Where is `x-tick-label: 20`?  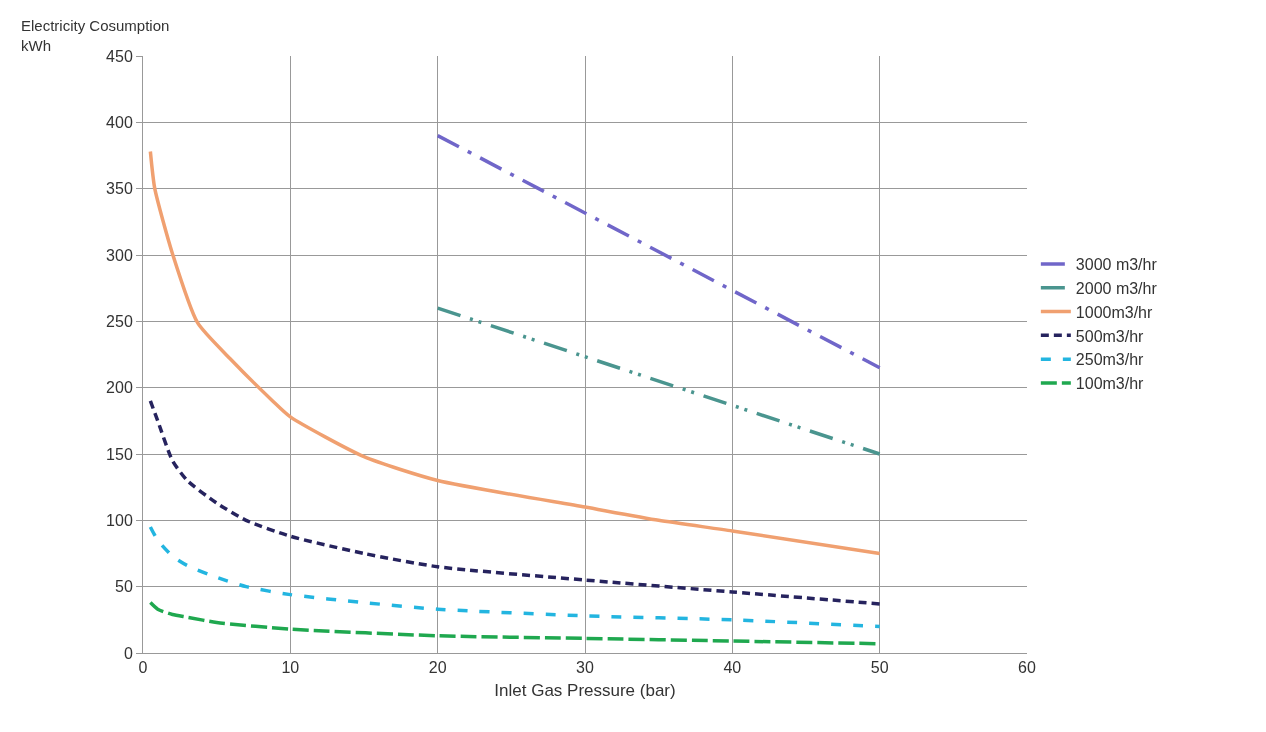
x-tick-label: 20 is located at coordinates (437, 668).